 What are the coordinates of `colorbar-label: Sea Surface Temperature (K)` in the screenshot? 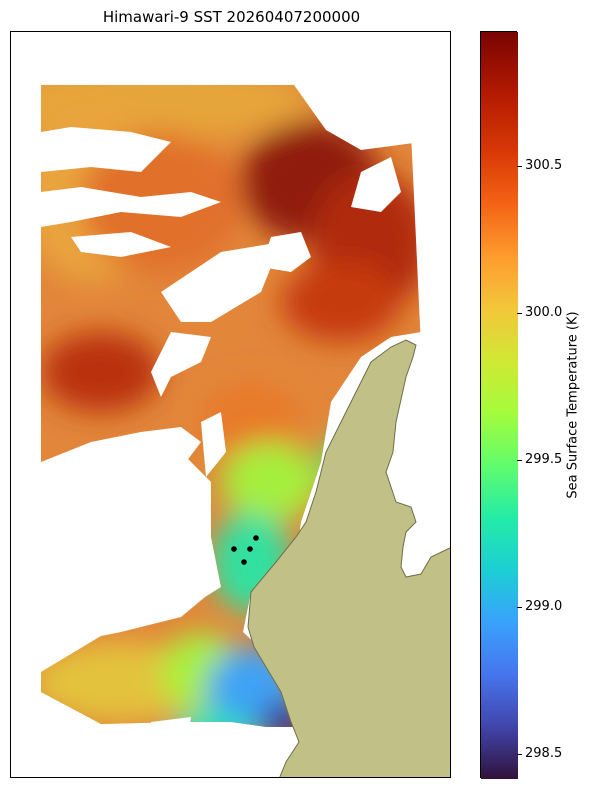 It's located at (573, 405).